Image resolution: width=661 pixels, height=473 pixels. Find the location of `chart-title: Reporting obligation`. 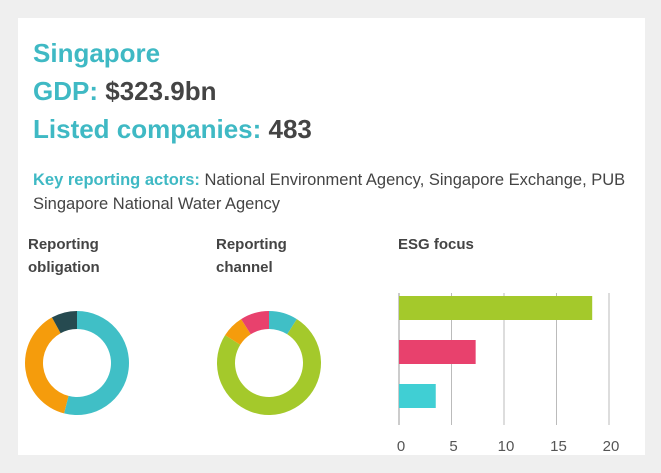

chart-title: Reporting obligation is located at coordinates (64, 256).